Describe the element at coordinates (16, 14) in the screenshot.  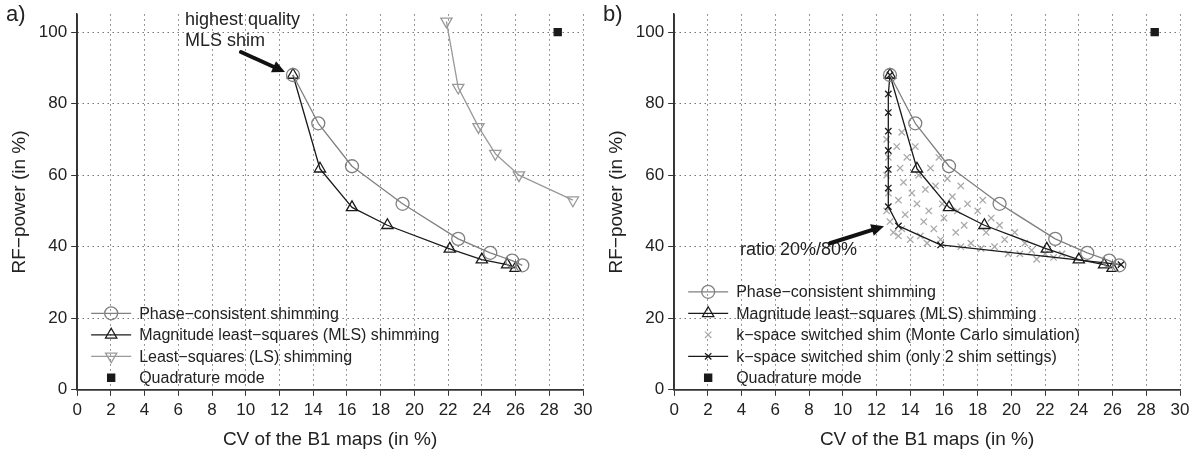
I see `chart-title: a)` at that location.